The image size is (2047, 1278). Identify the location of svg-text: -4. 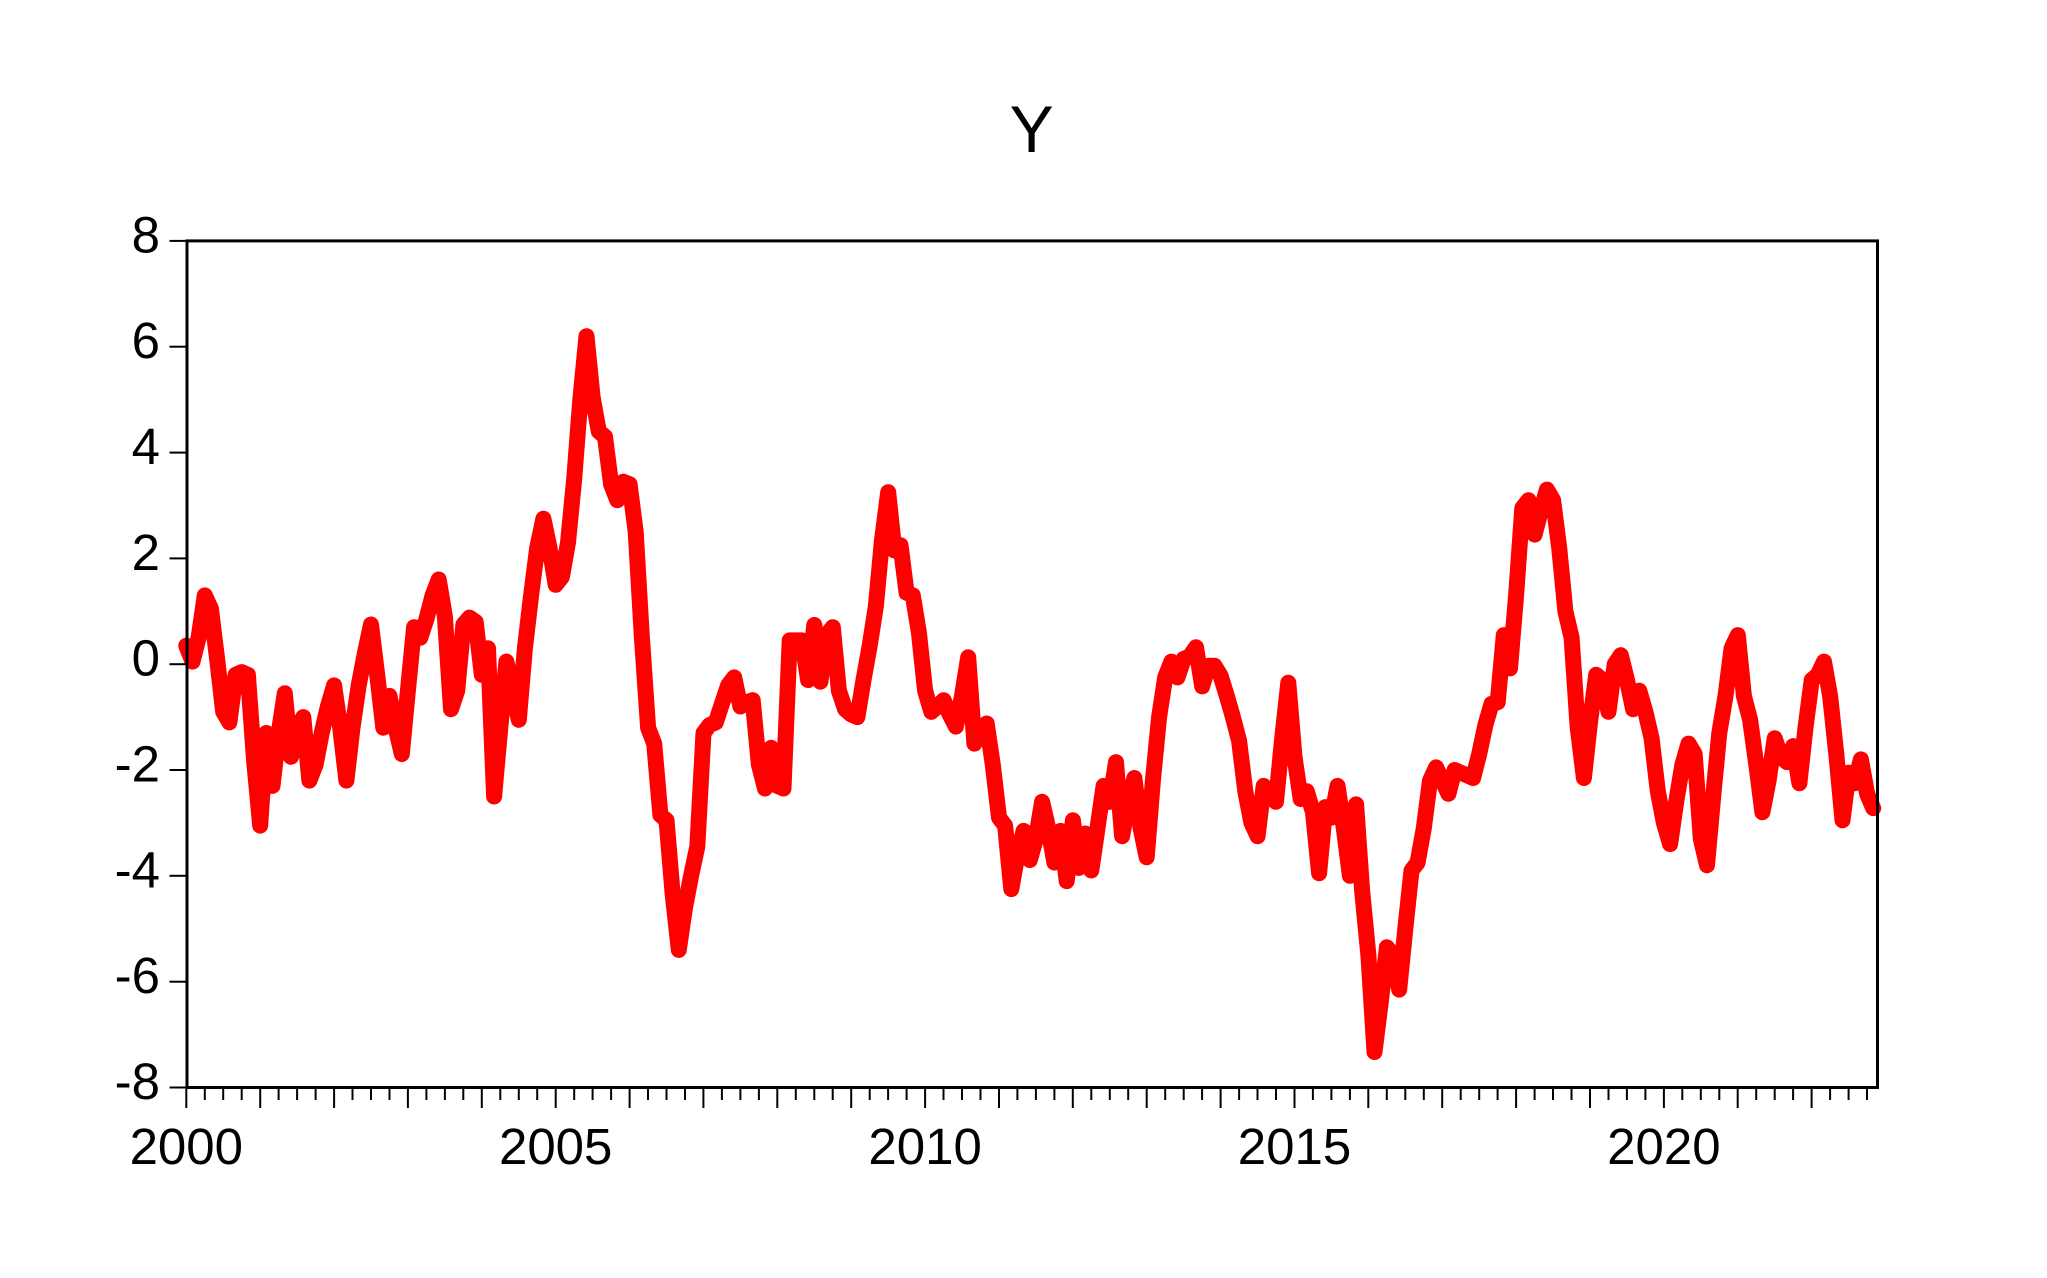
(137, 869).